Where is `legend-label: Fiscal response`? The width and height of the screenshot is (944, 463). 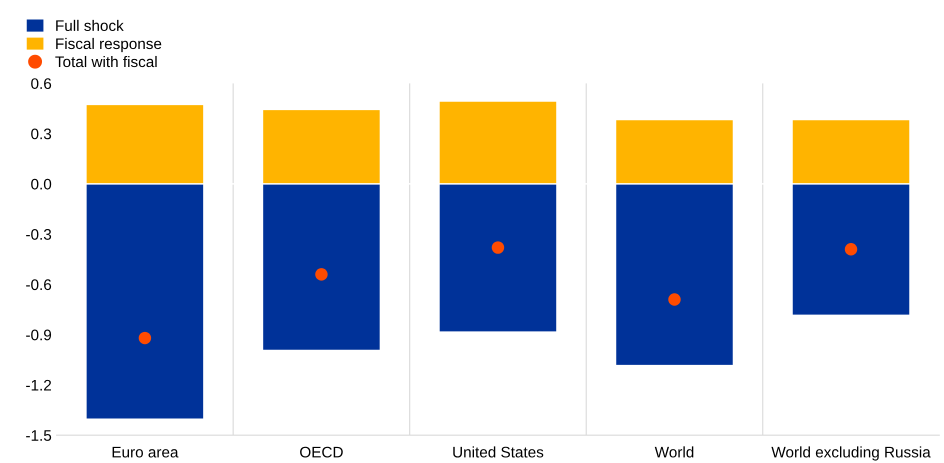 legend-label: Fiscal response is located at coordinates (109, 45).